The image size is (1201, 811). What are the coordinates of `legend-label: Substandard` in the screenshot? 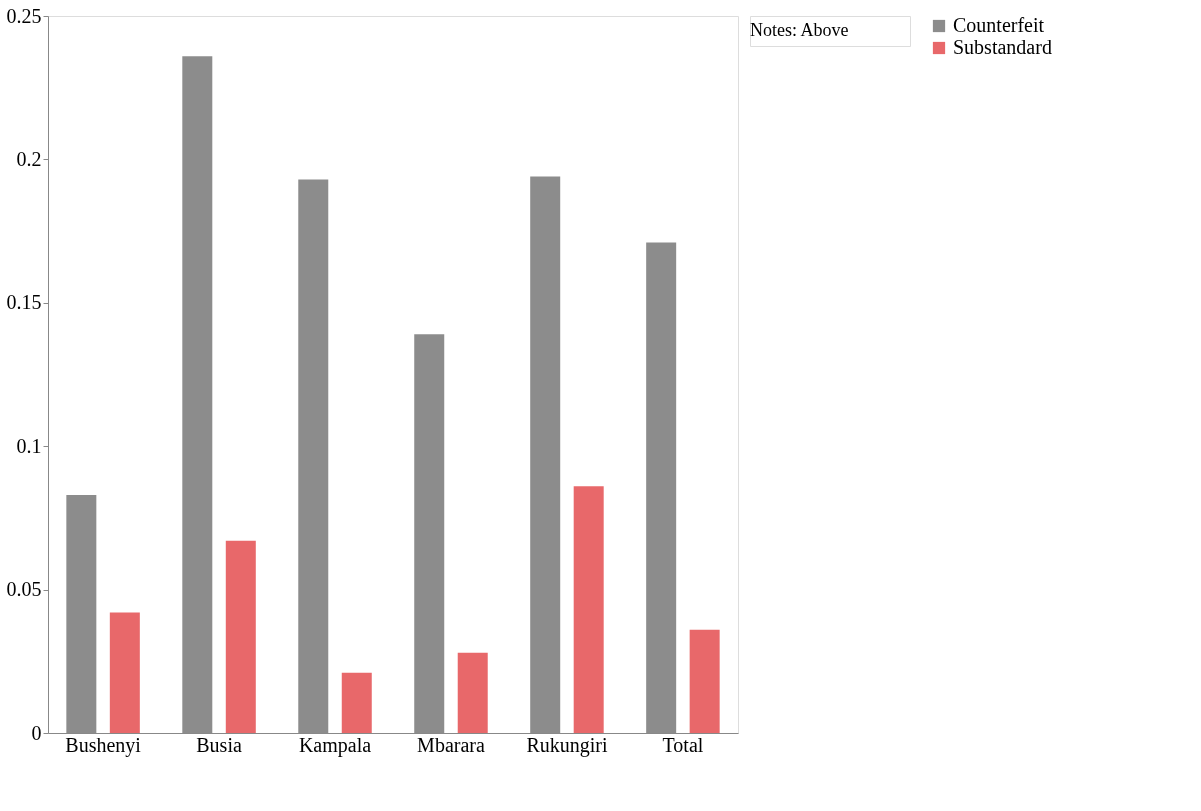 It's located at (1002, 47).